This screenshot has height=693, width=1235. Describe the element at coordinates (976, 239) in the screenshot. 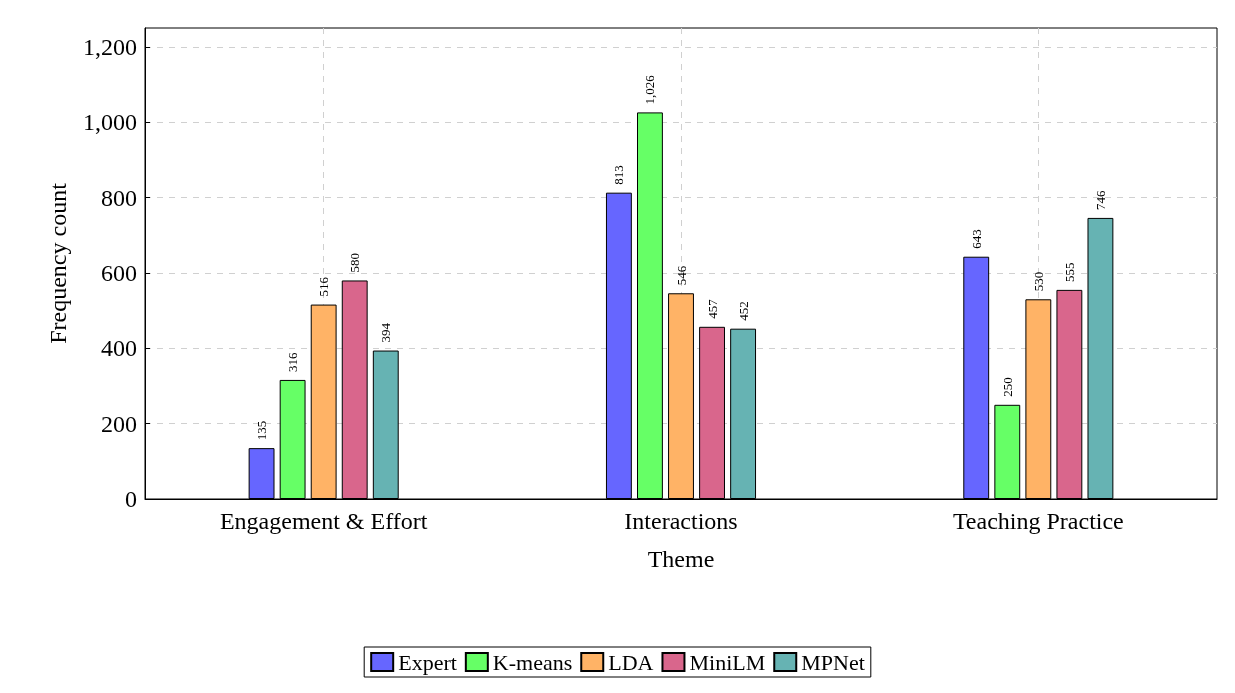

I see `data-label: 643` at that location.